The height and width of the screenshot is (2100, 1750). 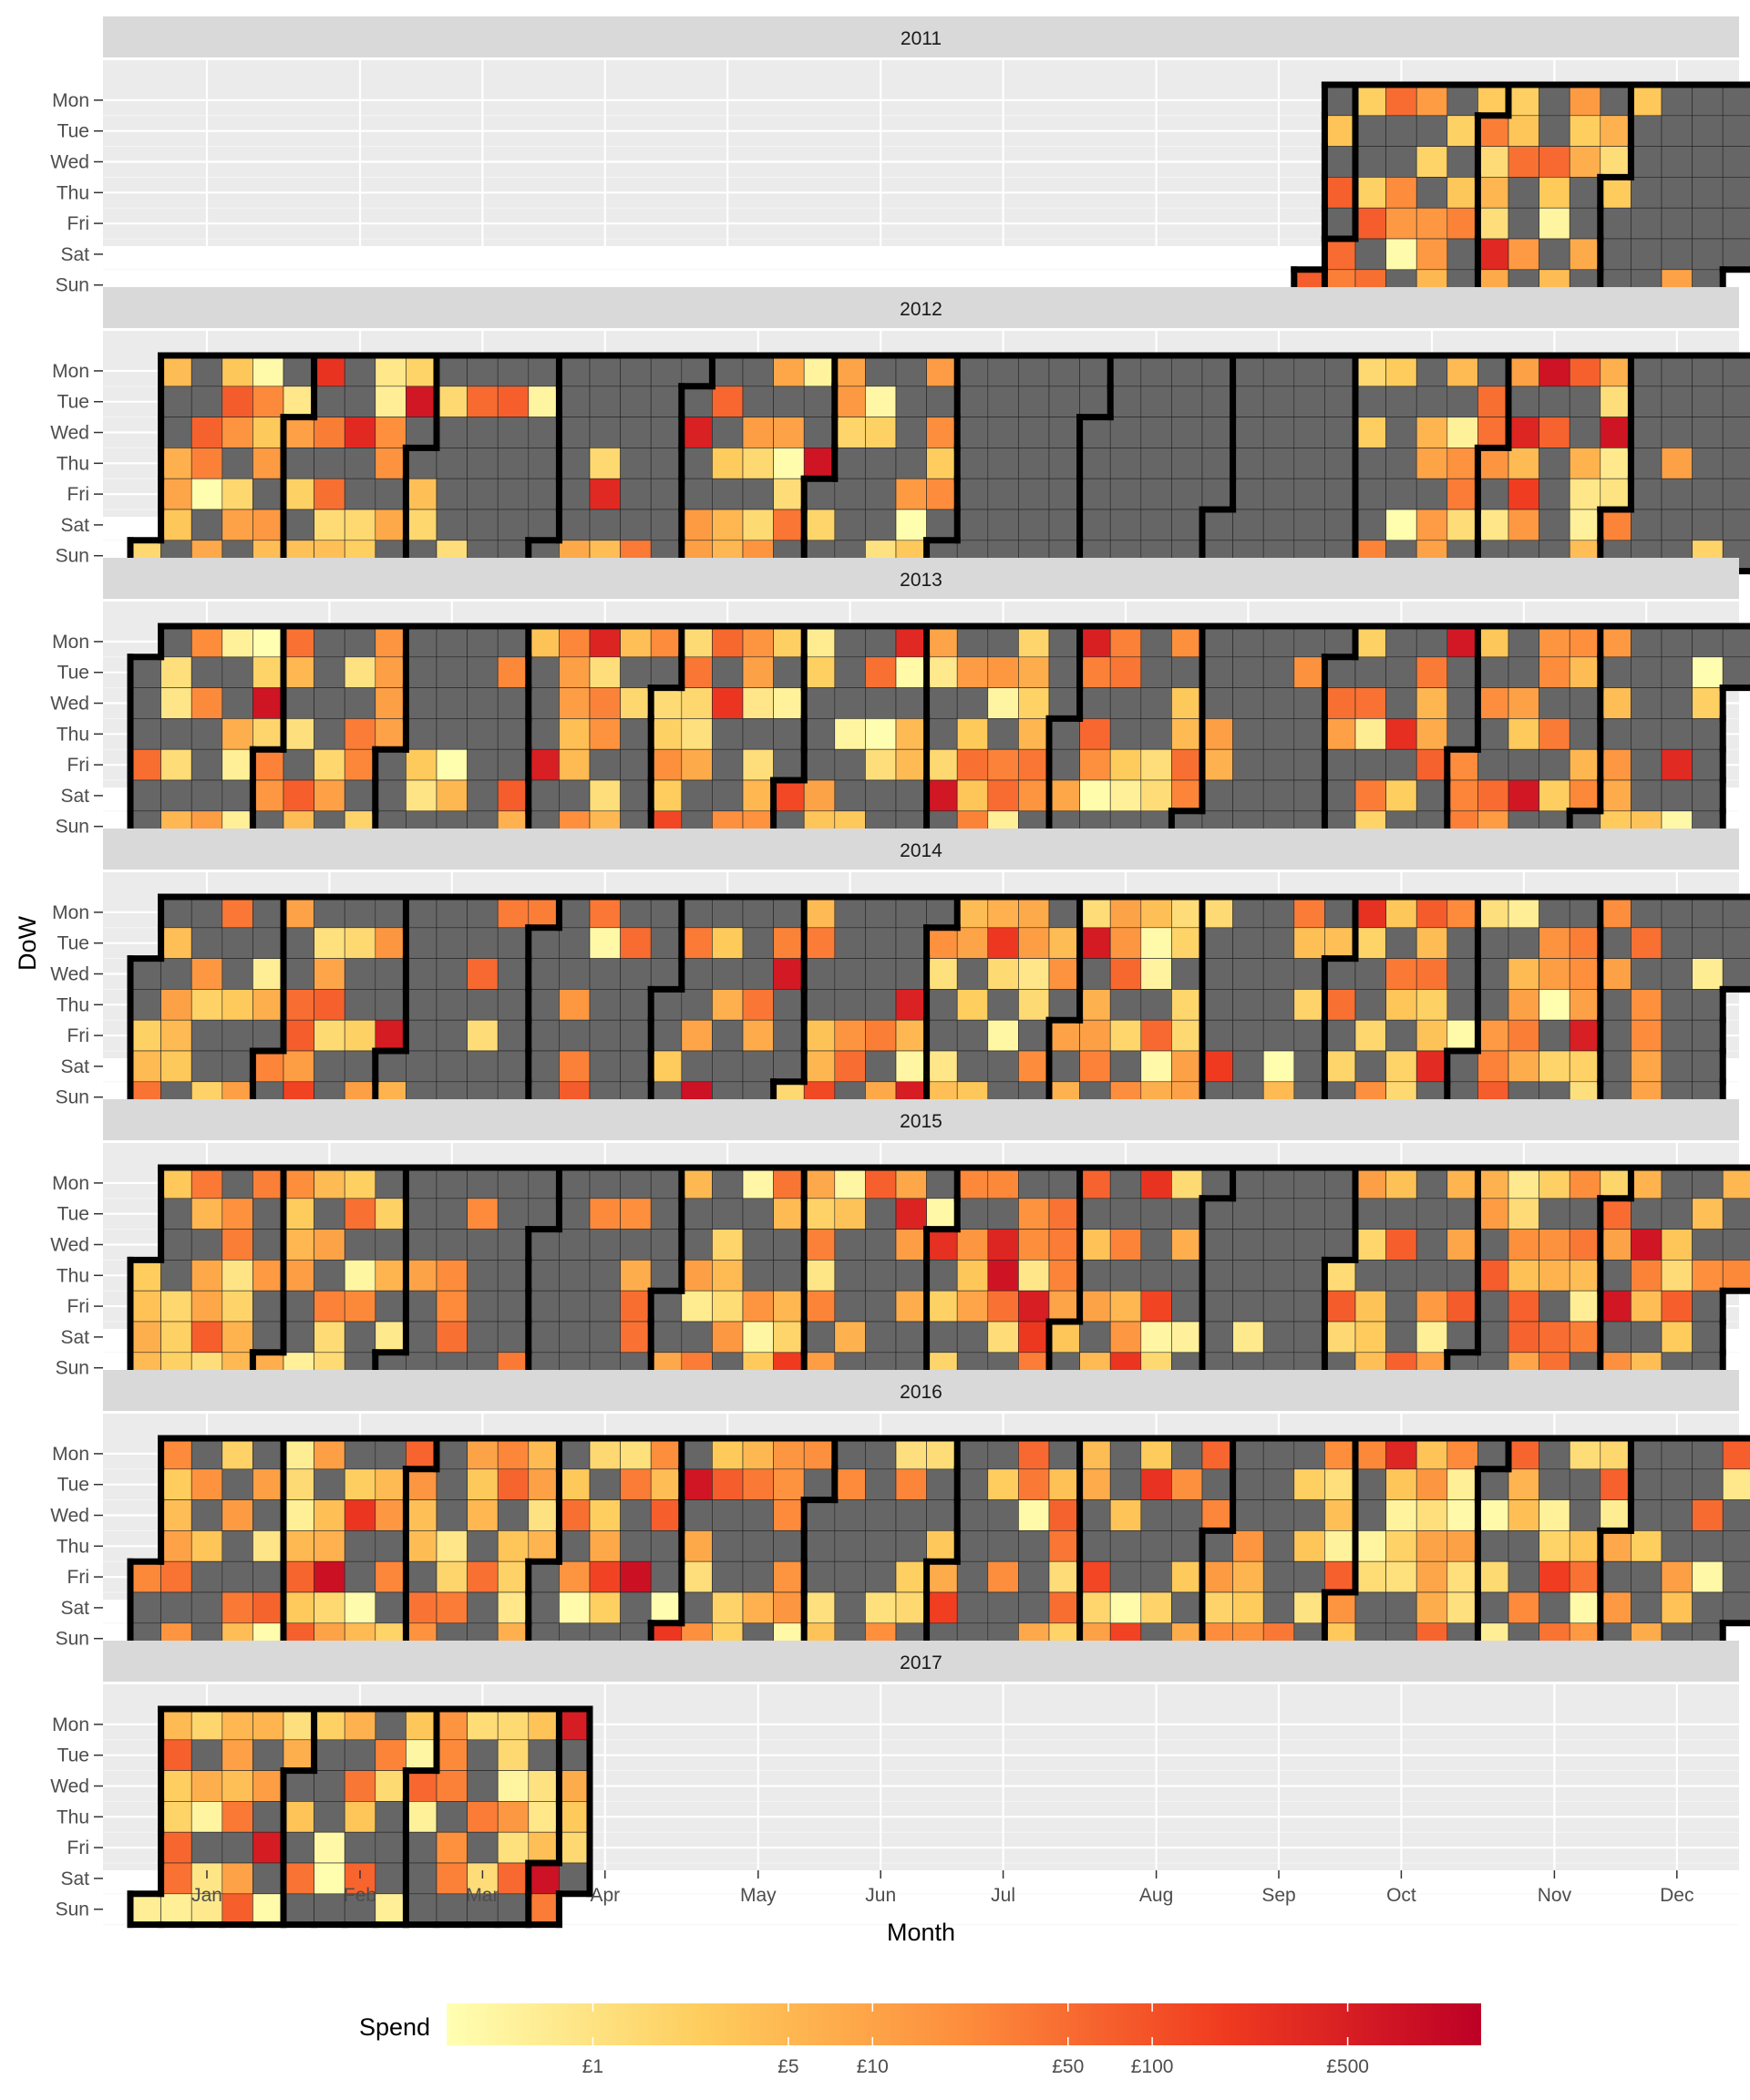 What do you see at coordinates (73, 1275) in the screenshot?
I see `y-tick-label: Thu` at bounding box center [73, 1275].